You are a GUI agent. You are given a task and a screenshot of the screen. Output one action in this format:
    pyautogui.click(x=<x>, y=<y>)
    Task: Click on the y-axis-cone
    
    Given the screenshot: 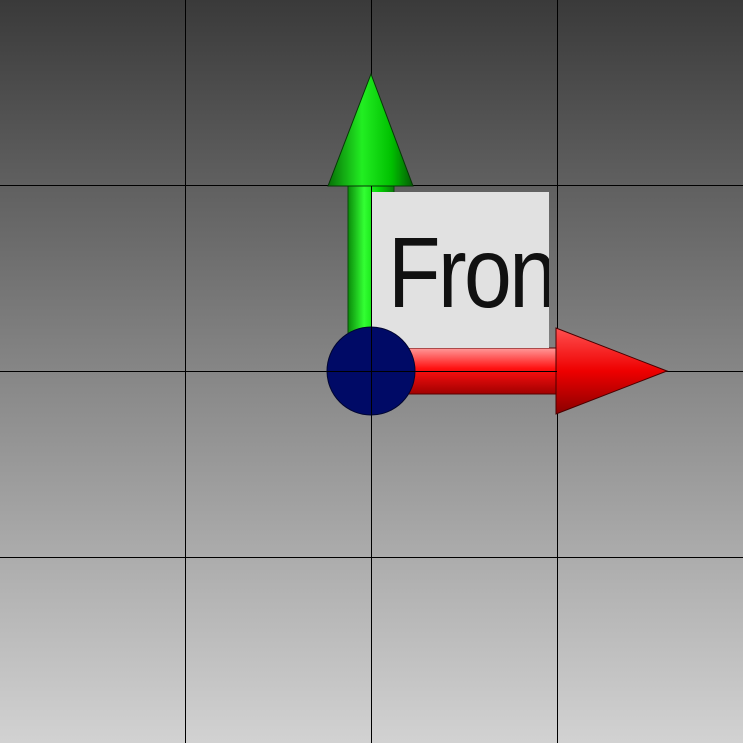 What is the action you would take?
    pyautogui.click(x=370, y=129)
    